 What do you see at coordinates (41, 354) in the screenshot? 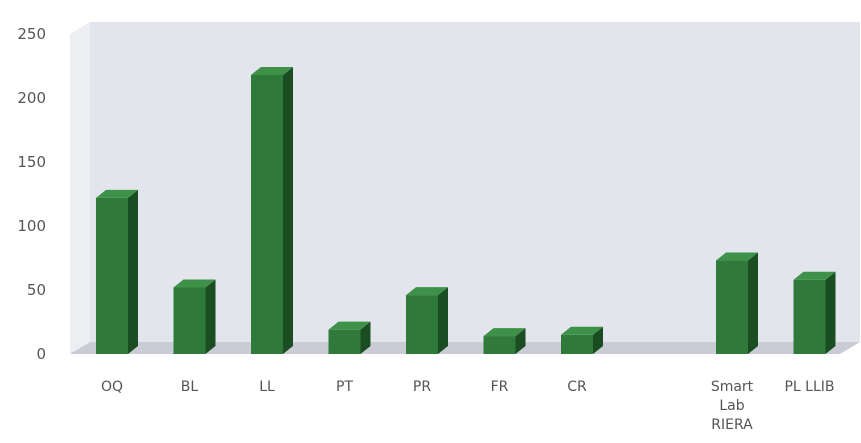
I see `y-tick-label-0: 0` at bounding box center [41, 354].